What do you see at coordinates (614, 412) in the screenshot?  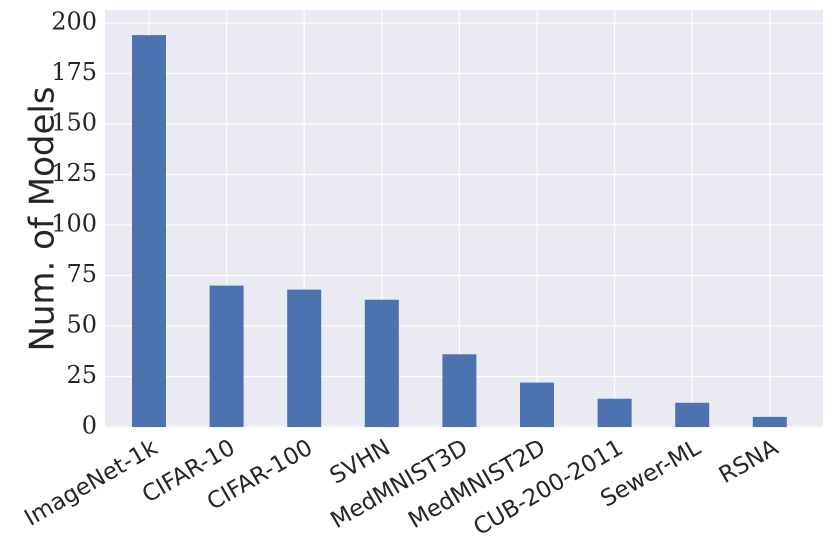 I see `bar-cub-200-2011` at bounding box center [614, 412].